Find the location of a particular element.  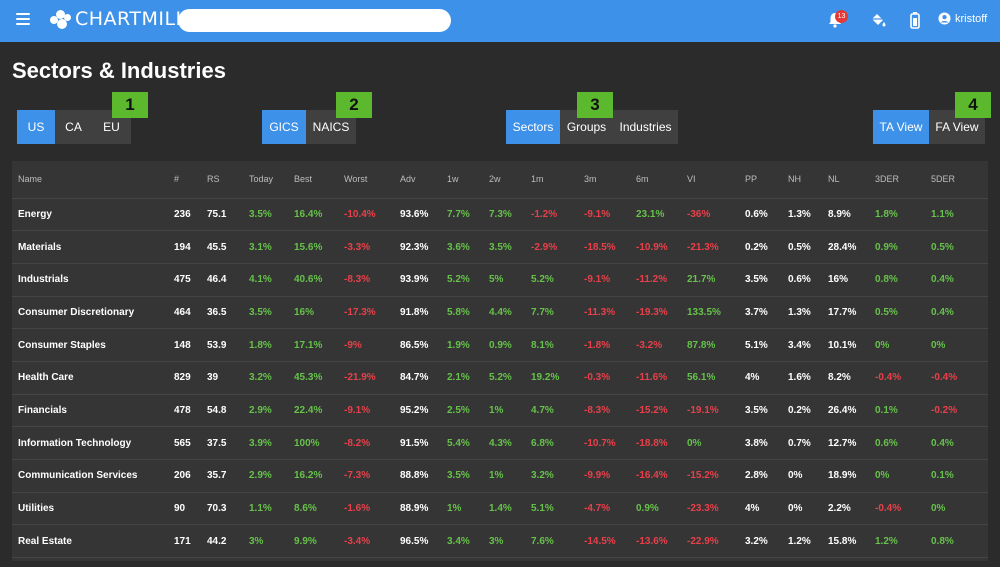

ta-view-button: TA View is located at coordinates (901, 127).